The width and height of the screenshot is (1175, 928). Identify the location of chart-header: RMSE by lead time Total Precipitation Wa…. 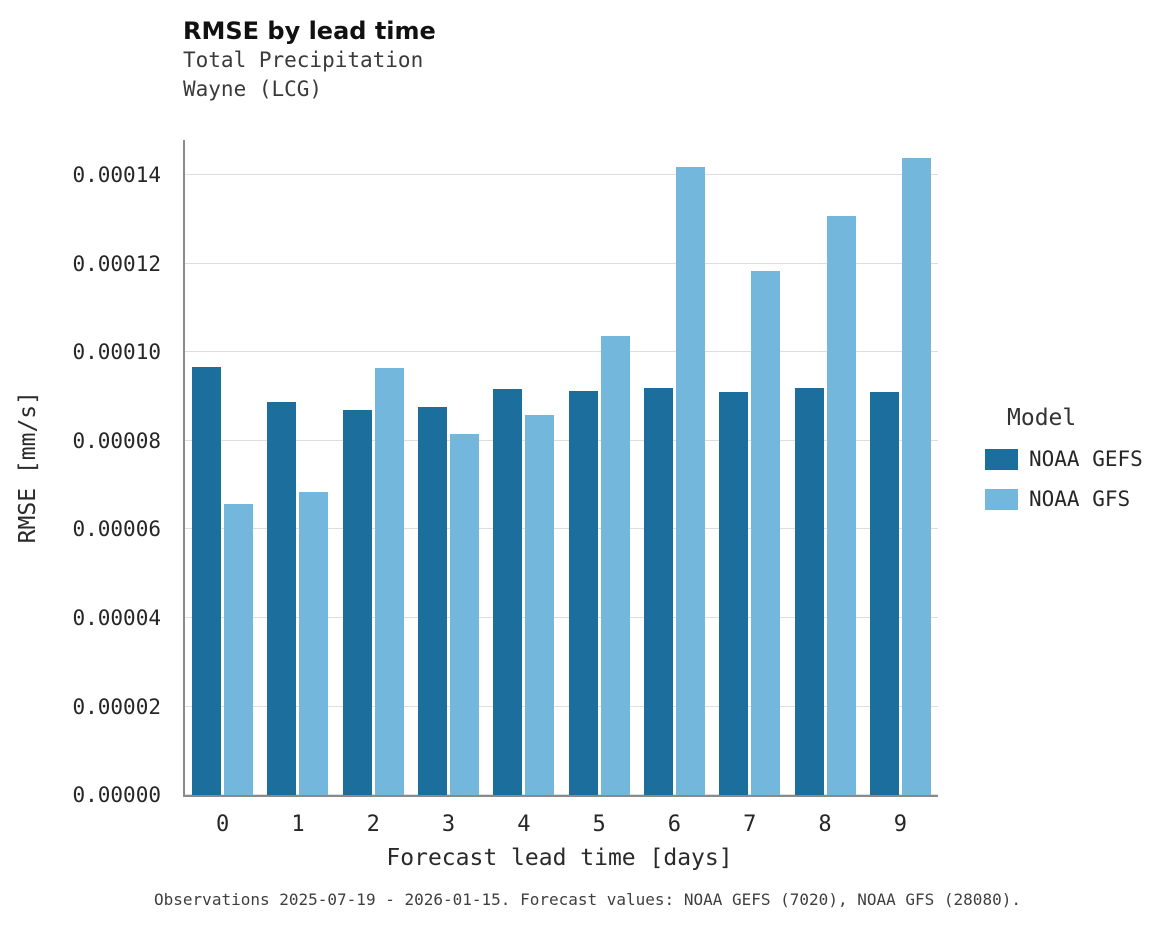
(309, 60).